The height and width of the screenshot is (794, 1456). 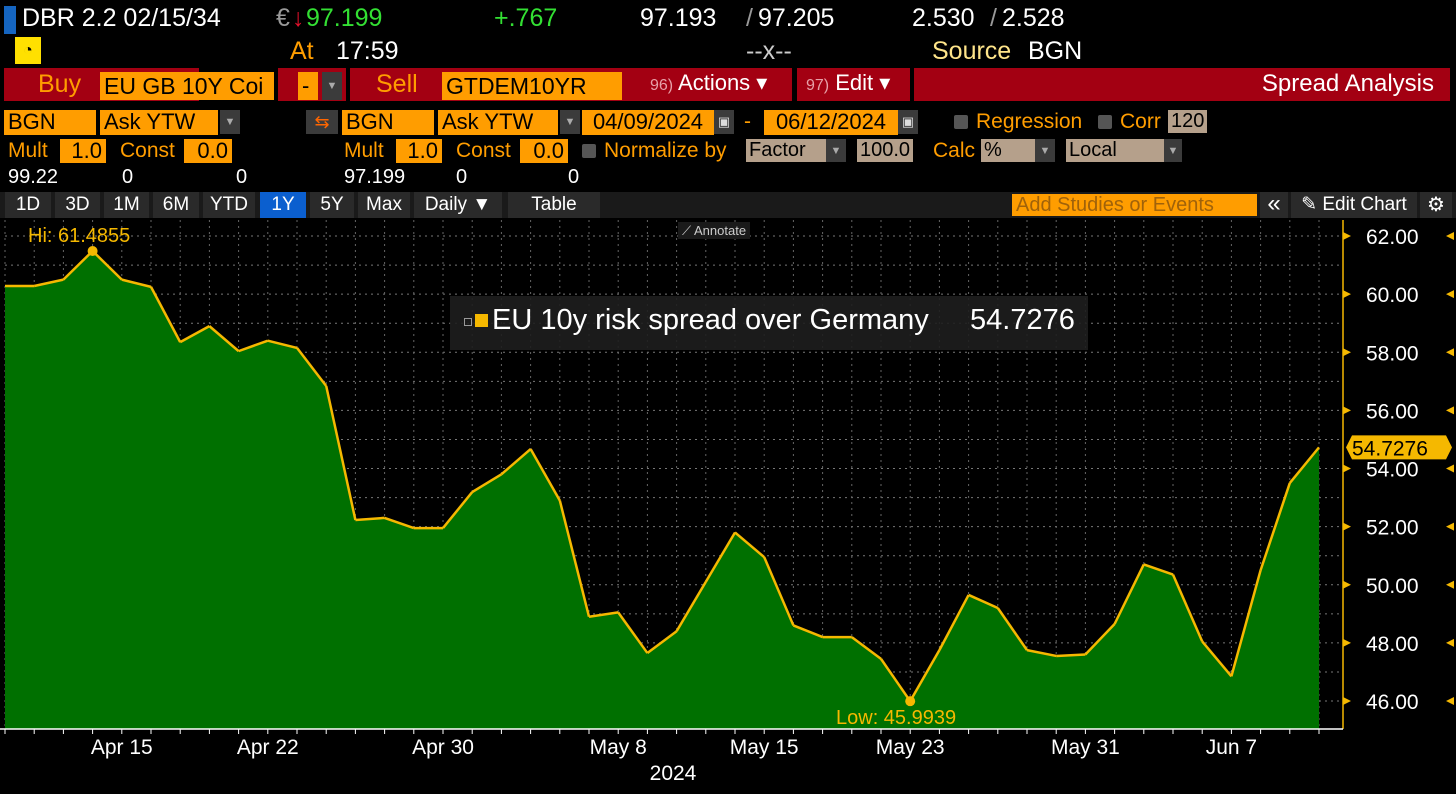 I want to click on low-label: Low: 45.9939, so click(x=896, y=718).